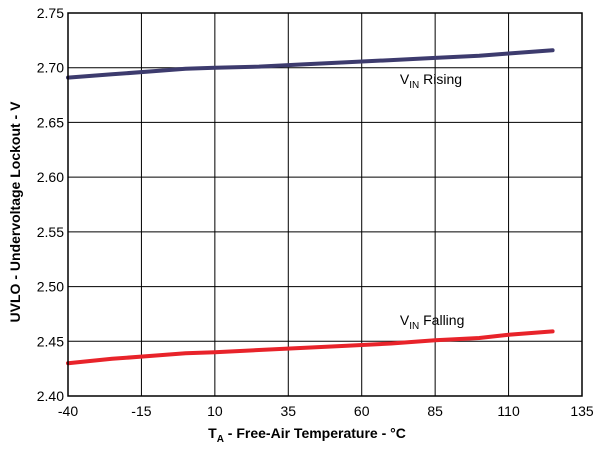  Describe the element at coordinates (220, 439) in the screenshot. I see `x-axis-title-sub: A` at that location.